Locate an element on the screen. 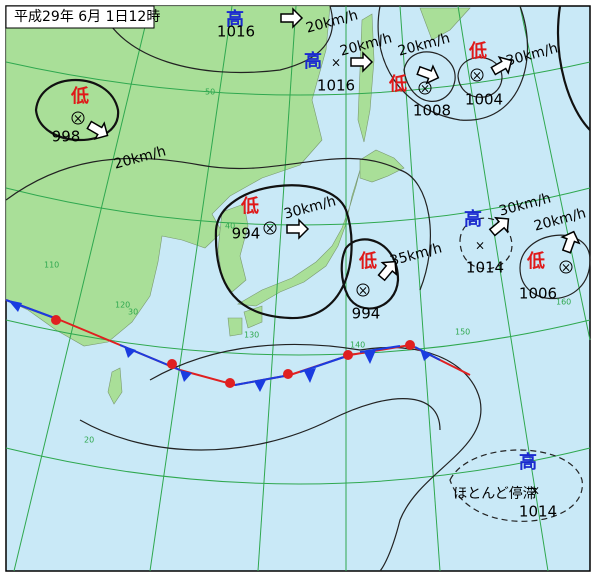 This screenshot has height=585, width=600. grid-label: 140 is located at coordinates (357, 345).